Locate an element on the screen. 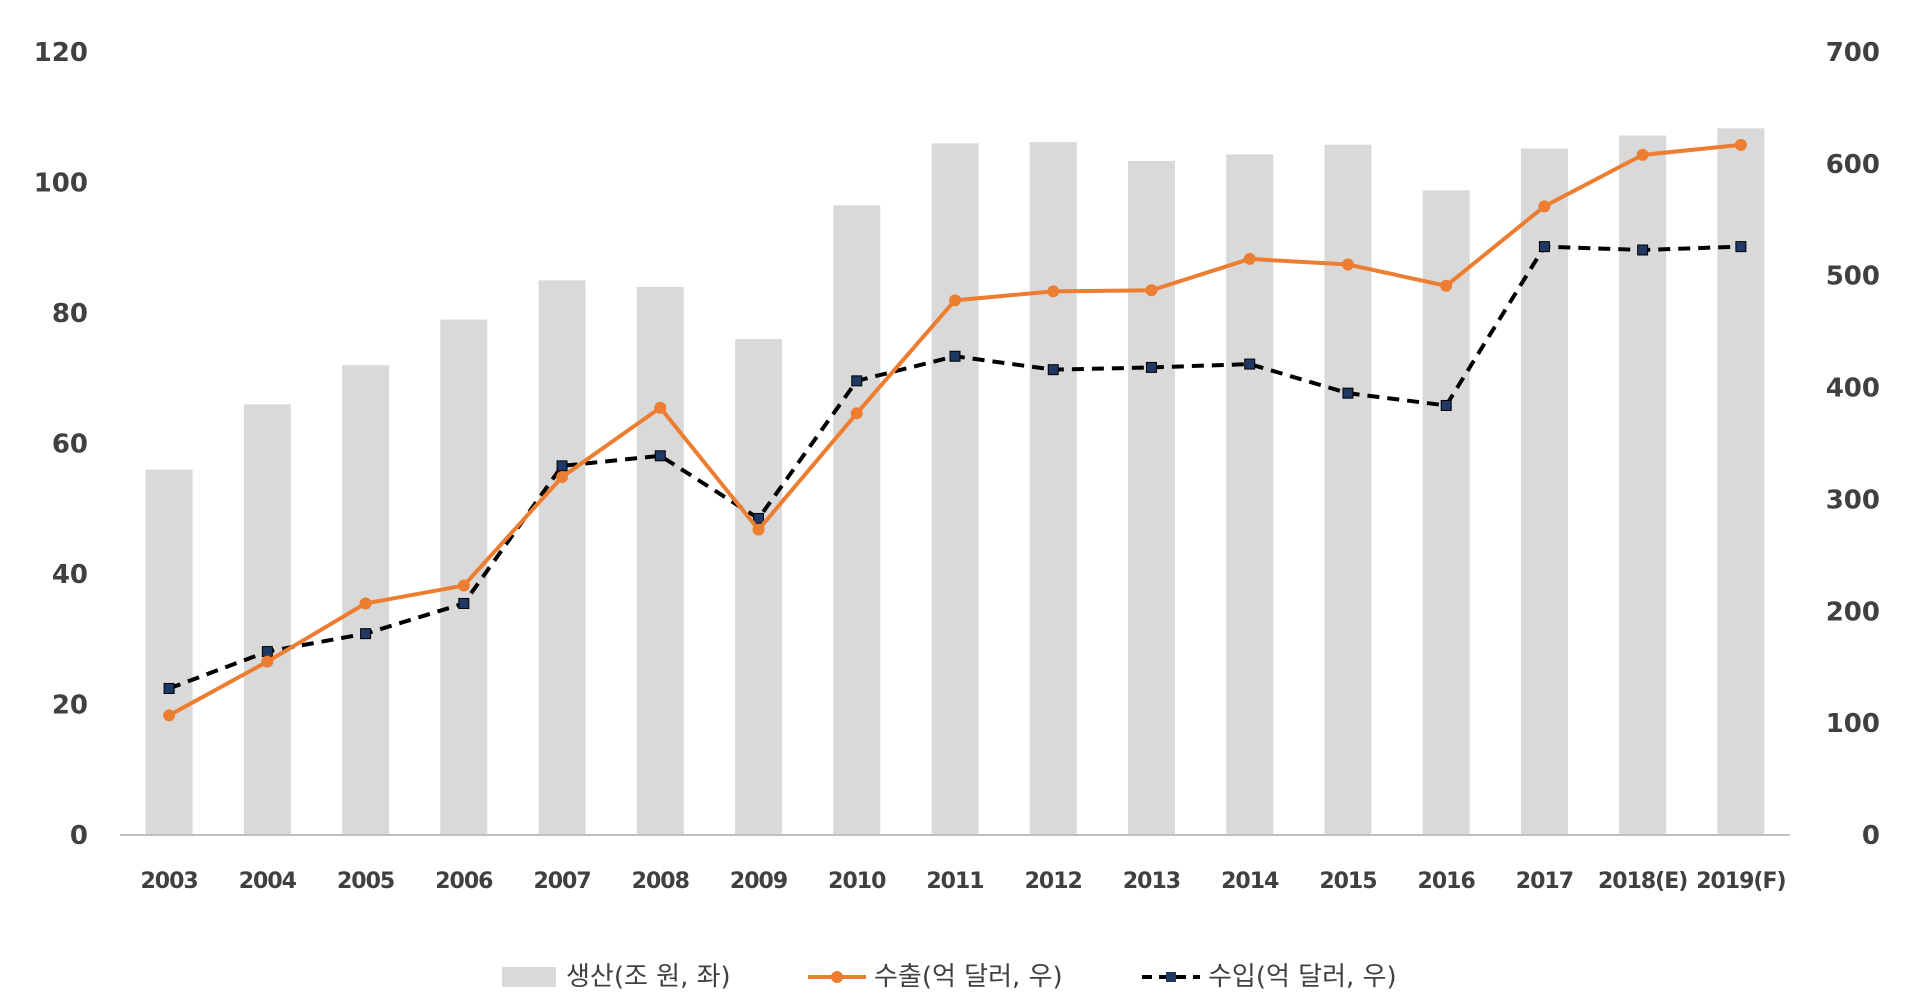 Image resolution: width=1908 pixels, height=1007 pixels. production-bar-2019(F) is located at coordinates (1741, 481).